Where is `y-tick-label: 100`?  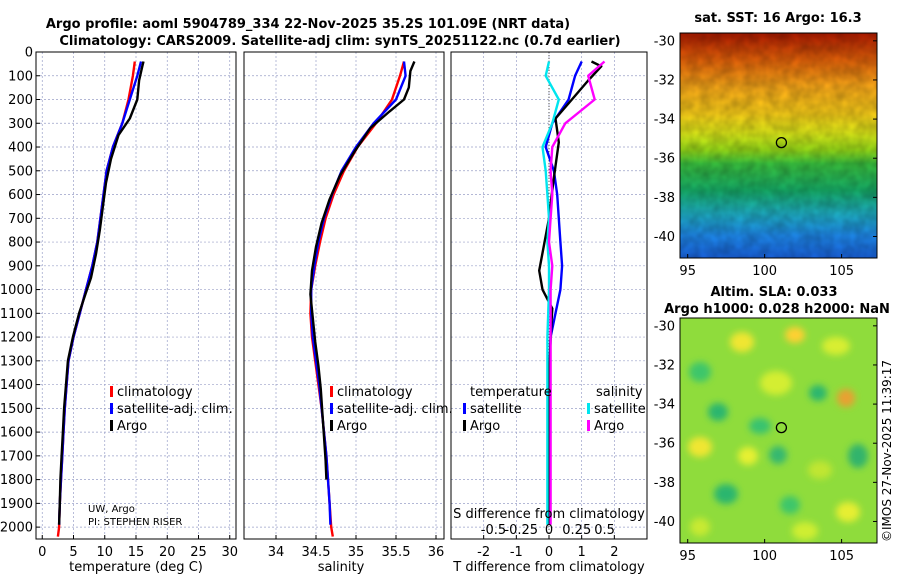 y-tick-label: 100 is located at coordinates (20, 76).